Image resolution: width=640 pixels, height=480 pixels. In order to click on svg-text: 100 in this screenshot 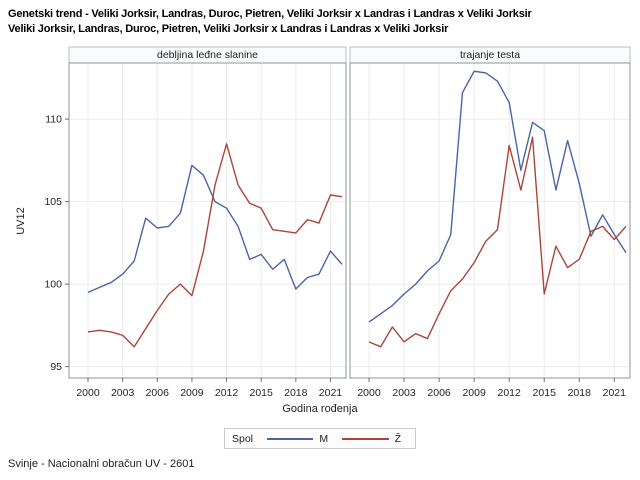, I will do `click(53, 285)`.